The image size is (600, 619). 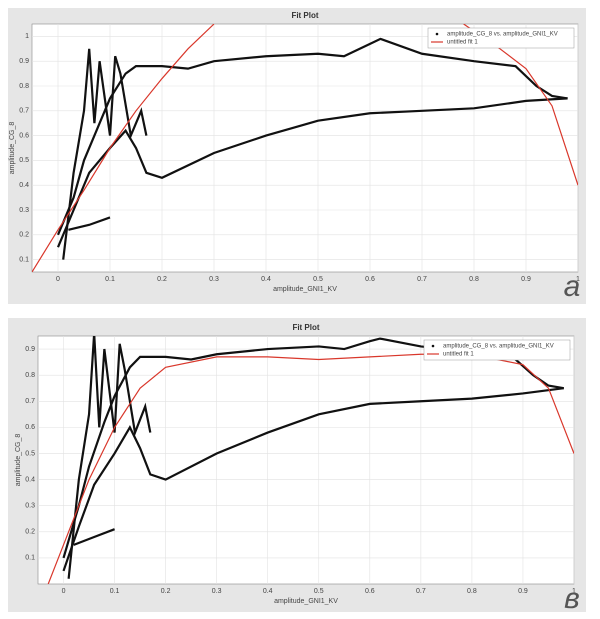 I want to click on panel-label: a, so click(x=572, y=286).